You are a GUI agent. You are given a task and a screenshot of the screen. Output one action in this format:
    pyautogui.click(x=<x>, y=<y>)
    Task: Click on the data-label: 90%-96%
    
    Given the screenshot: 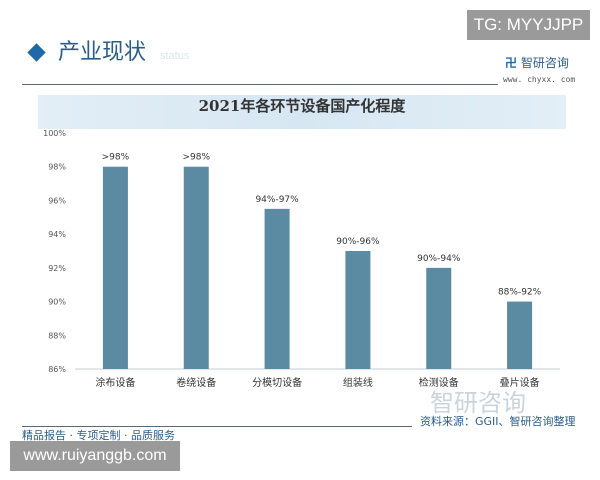 What is the action you would take?
    pyautogui.click(x=358, y=242)
    